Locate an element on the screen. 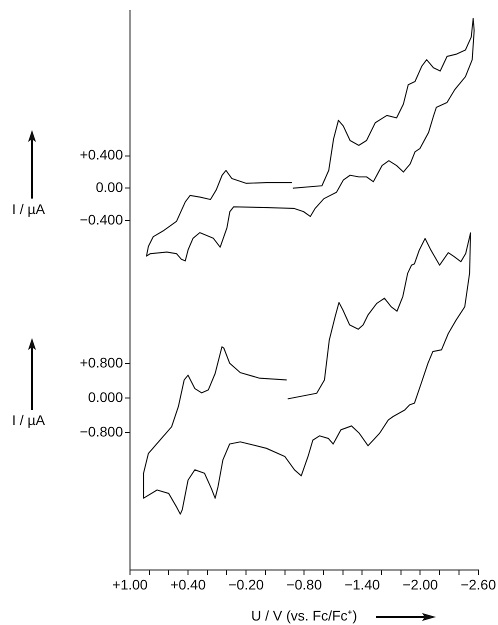  y-tick-label: +0.800 is located at coordinates (102, 362).